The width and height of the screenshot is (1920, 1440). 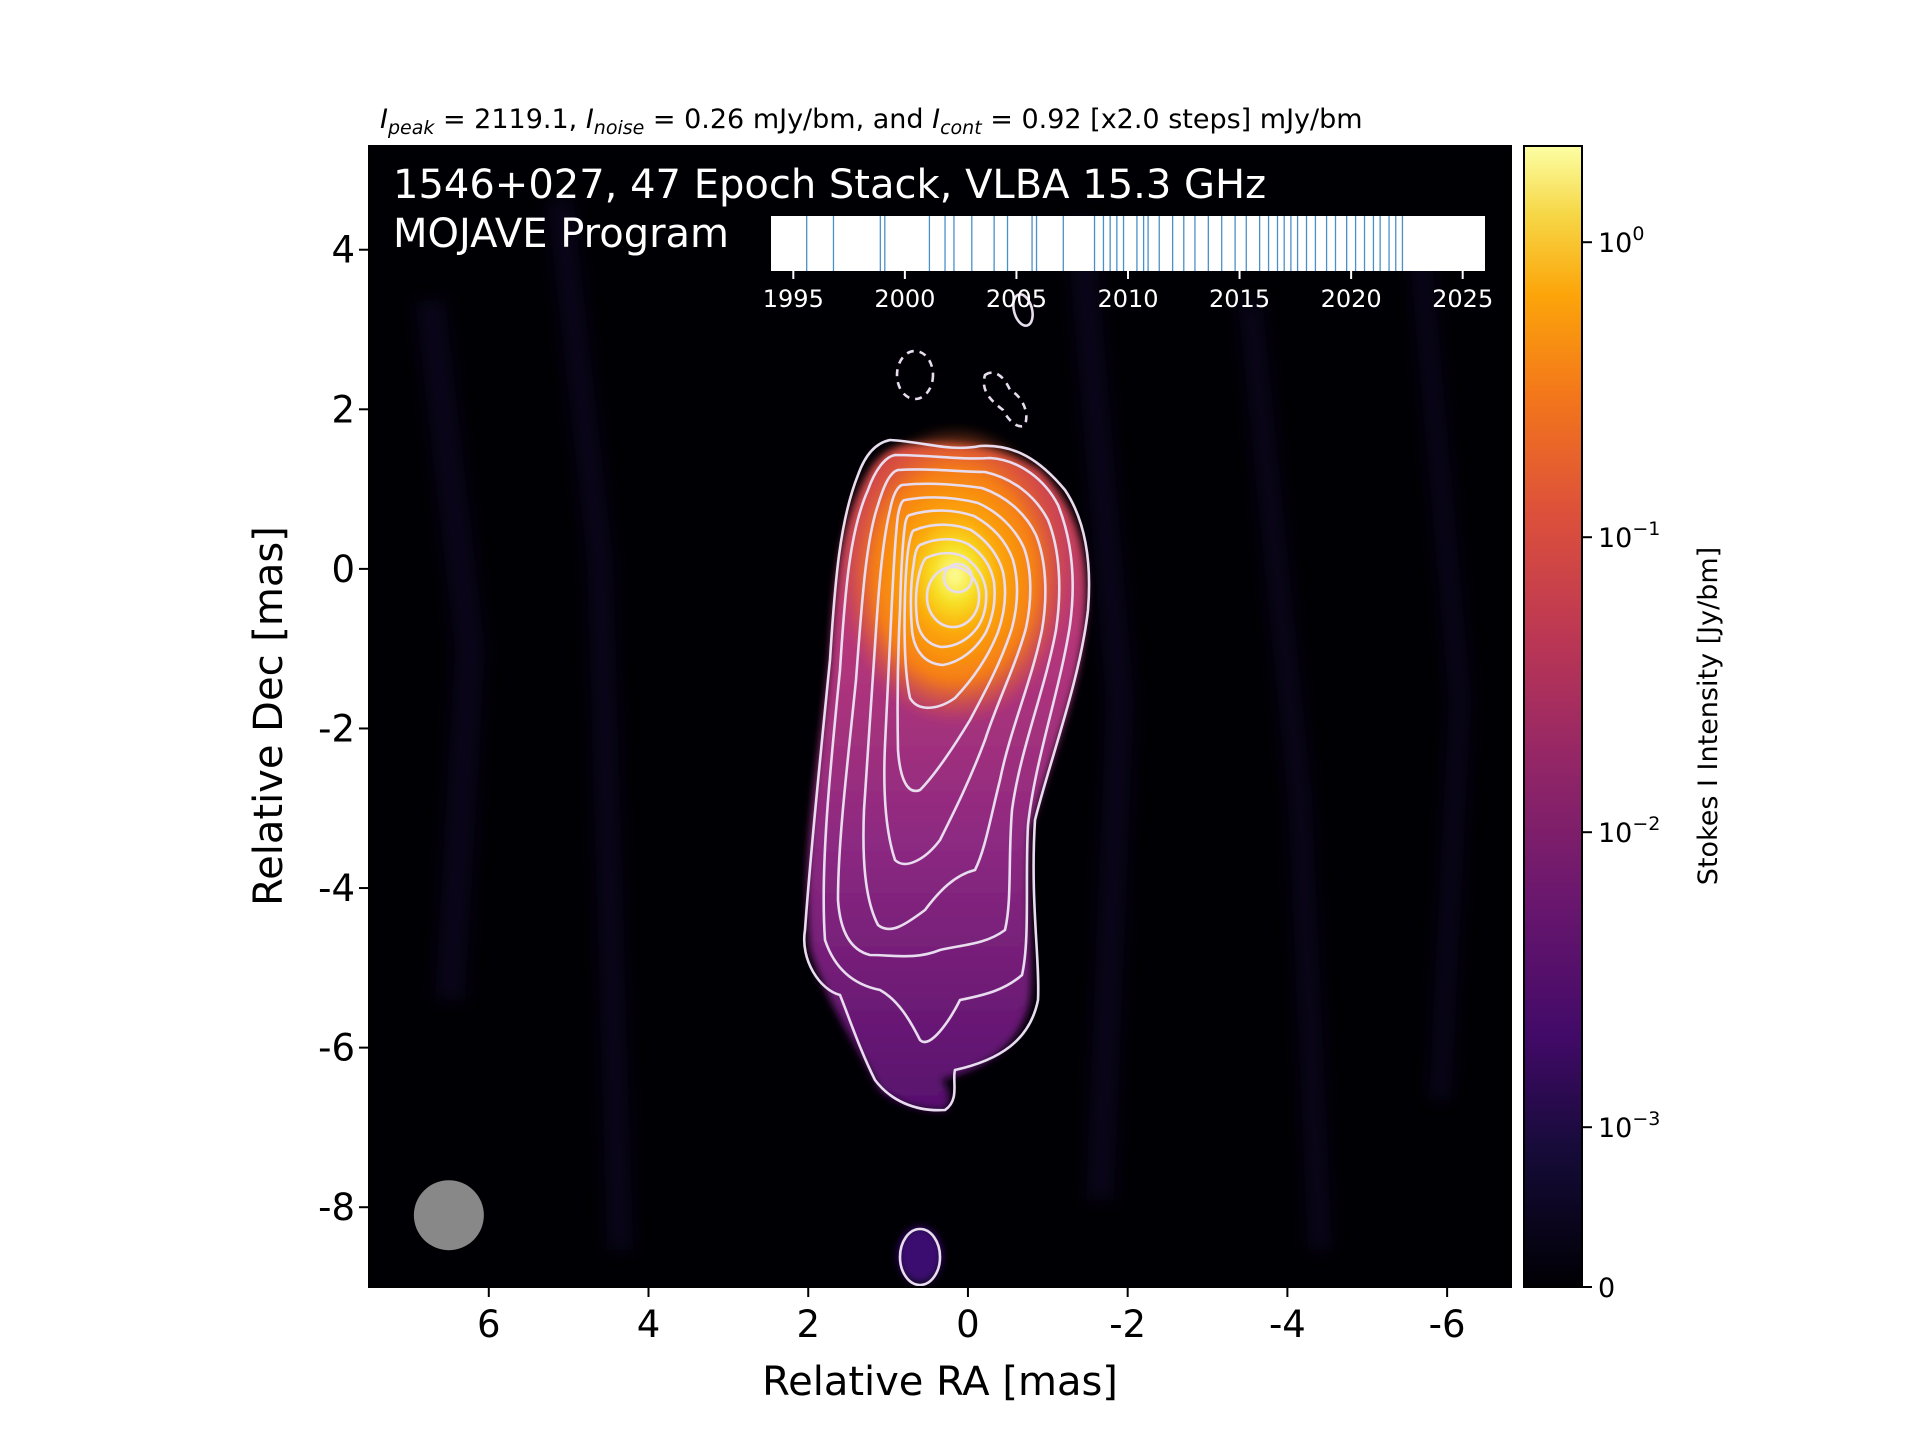 What do you see at coordinates (961, 128) in the screenshot?
I see `cont-subscript: cont` at bounding box center [961, 128].